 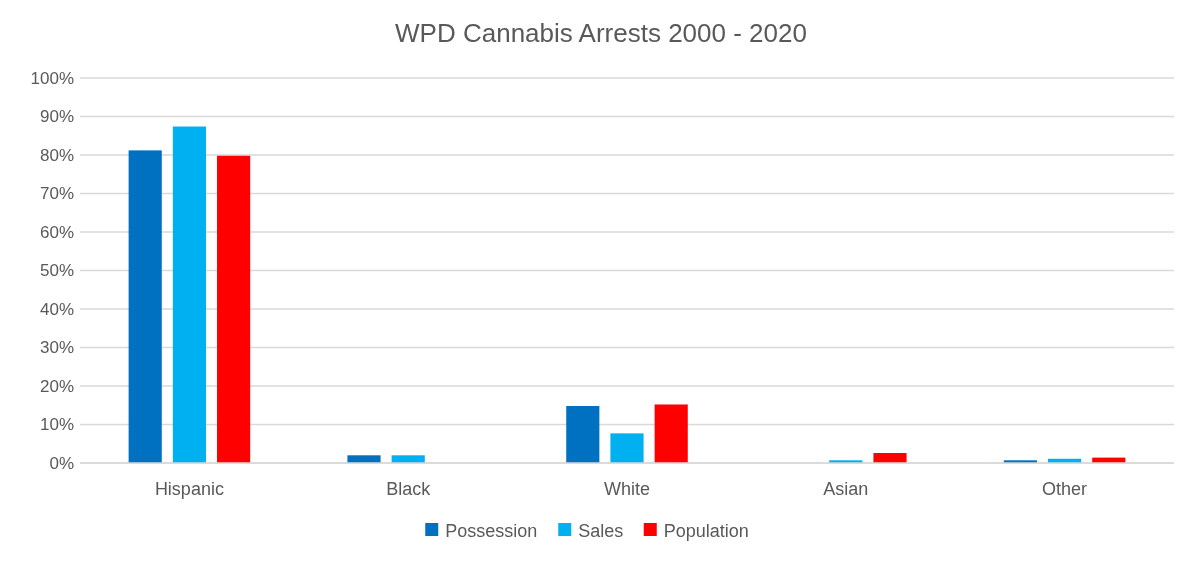 I want to click on legend-label: Sales, so click(x=601, y=531).